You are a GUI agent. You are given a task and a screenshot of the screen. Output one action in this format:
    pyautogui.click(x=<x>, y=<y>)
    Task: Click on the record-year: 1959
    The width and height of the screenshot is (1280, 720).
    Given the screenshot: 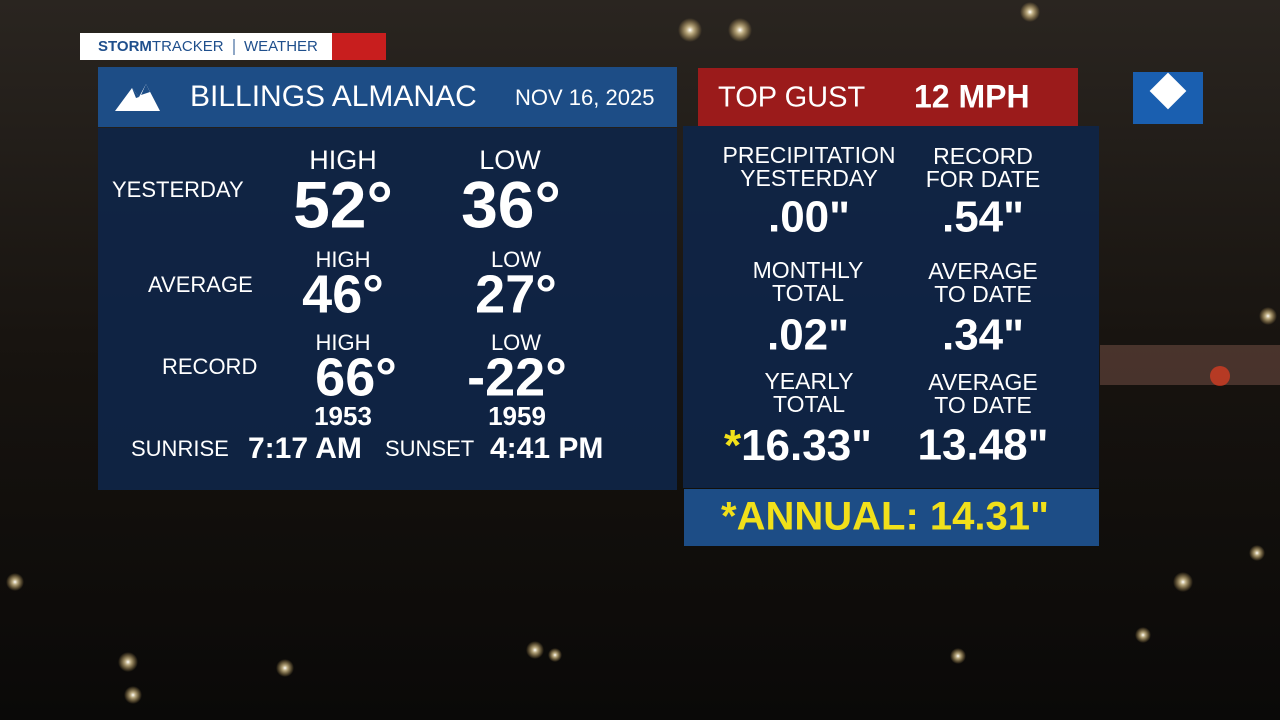 What is the action you would take?
    pyautogui.click(x=517, y=416)
    